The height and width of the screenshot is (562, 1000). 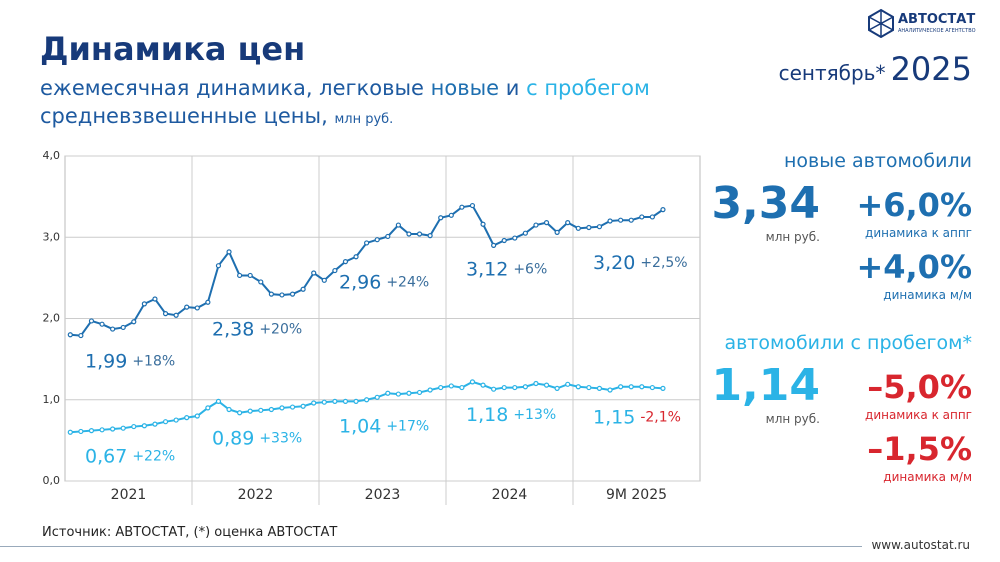 What do you see at coordinates (487, 269) in the screenshot?
I see `annotation-value: 3,12` at bounding box center [487, 269].